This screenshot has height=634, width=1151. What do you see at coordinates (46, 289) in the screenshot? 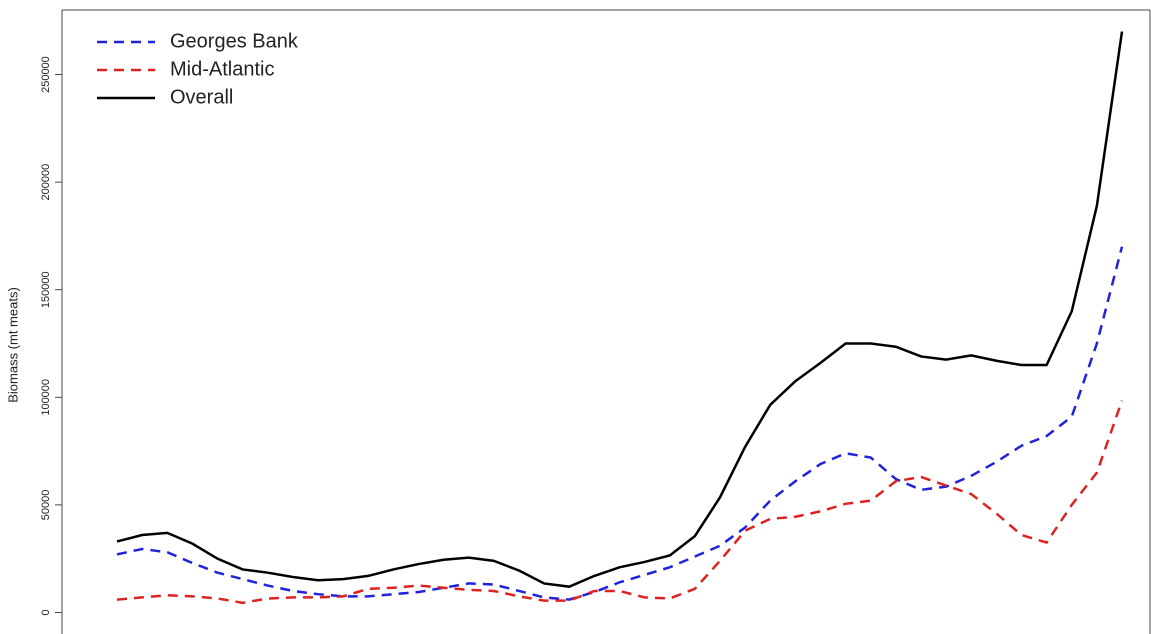
I see `y-tick-label: 150000` at bounding box center [46, 289].